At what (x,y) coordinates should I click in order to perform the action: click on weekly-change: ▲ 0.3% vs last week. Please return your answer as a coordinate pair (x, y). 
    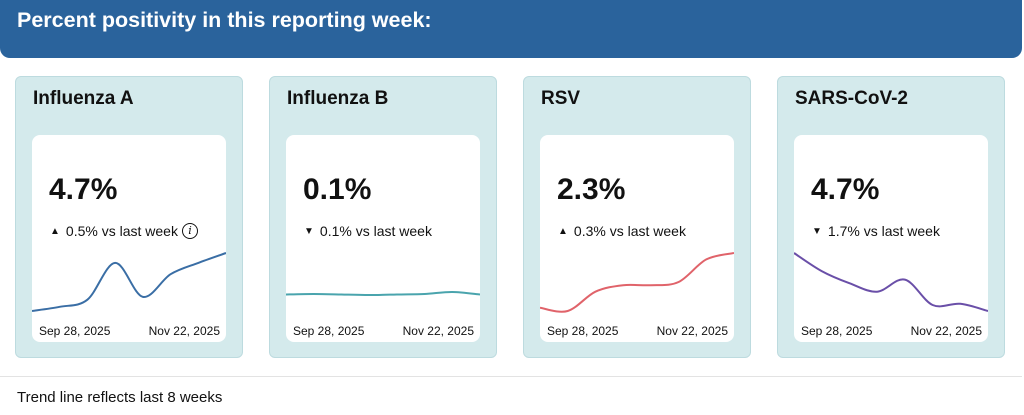
    Looking at the image, I should click on (622, 231).